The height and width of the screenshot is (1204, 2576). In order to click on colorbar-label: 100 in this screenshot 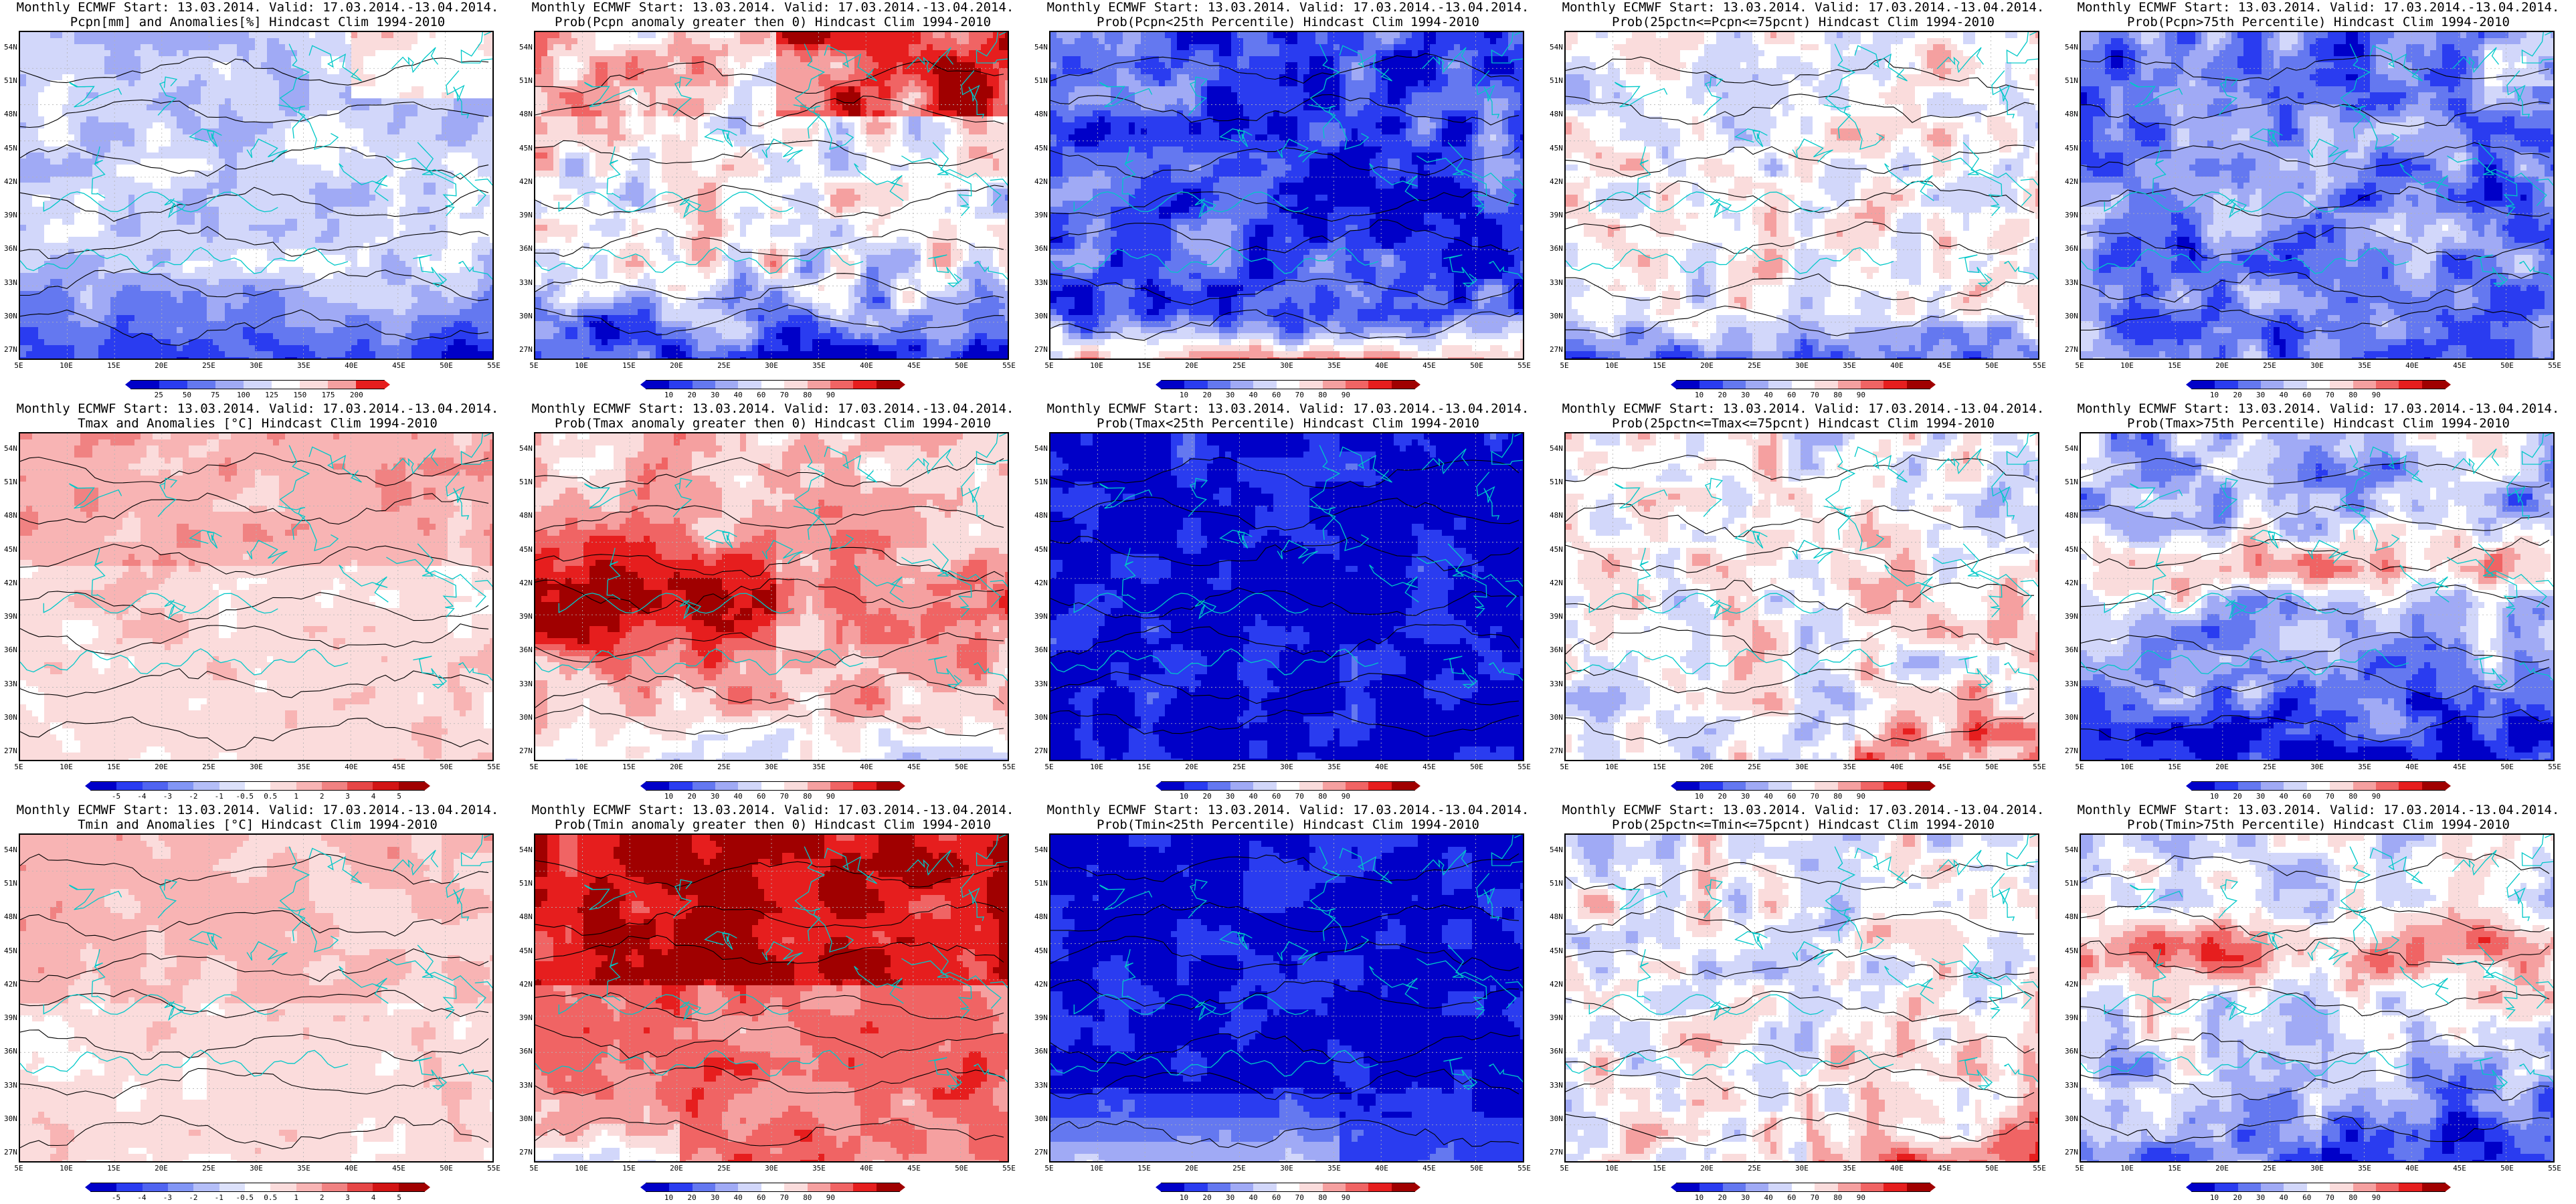, I will do `click(243, 395)`.